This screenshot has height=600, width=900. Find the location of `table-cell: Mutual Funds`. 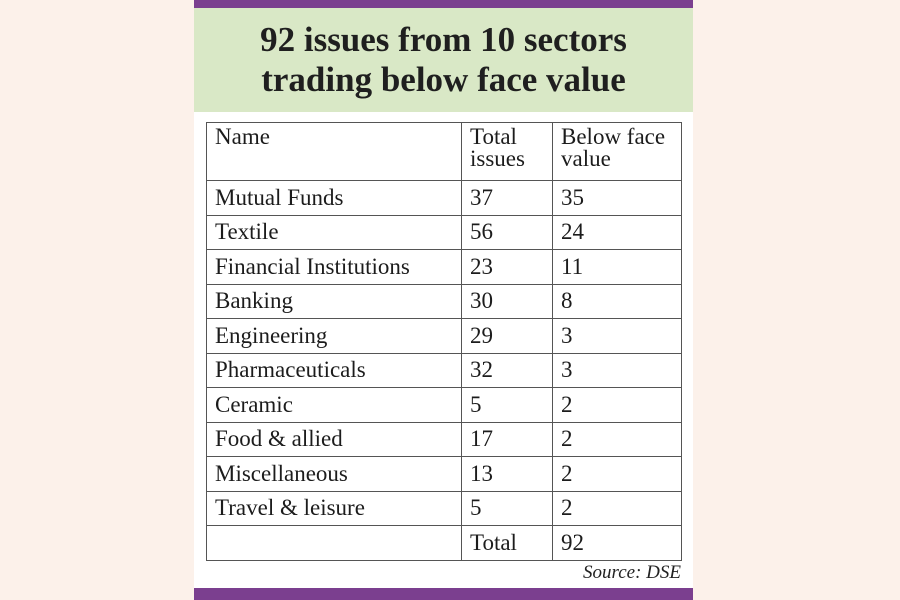

table-cell: Mutual Funds is located at coordinates (334, 198).